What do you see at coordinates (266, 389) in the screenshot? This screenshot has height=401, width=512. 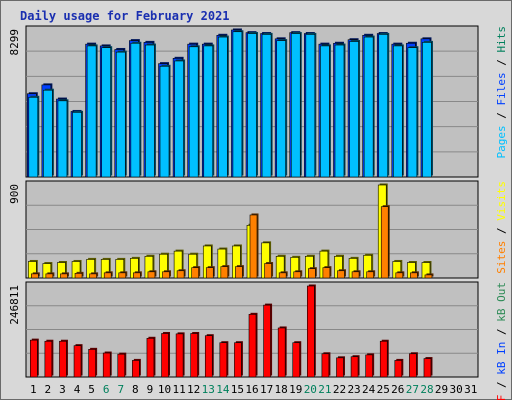 I see `x-tick-label: 17` at bounding box center [266, 389].